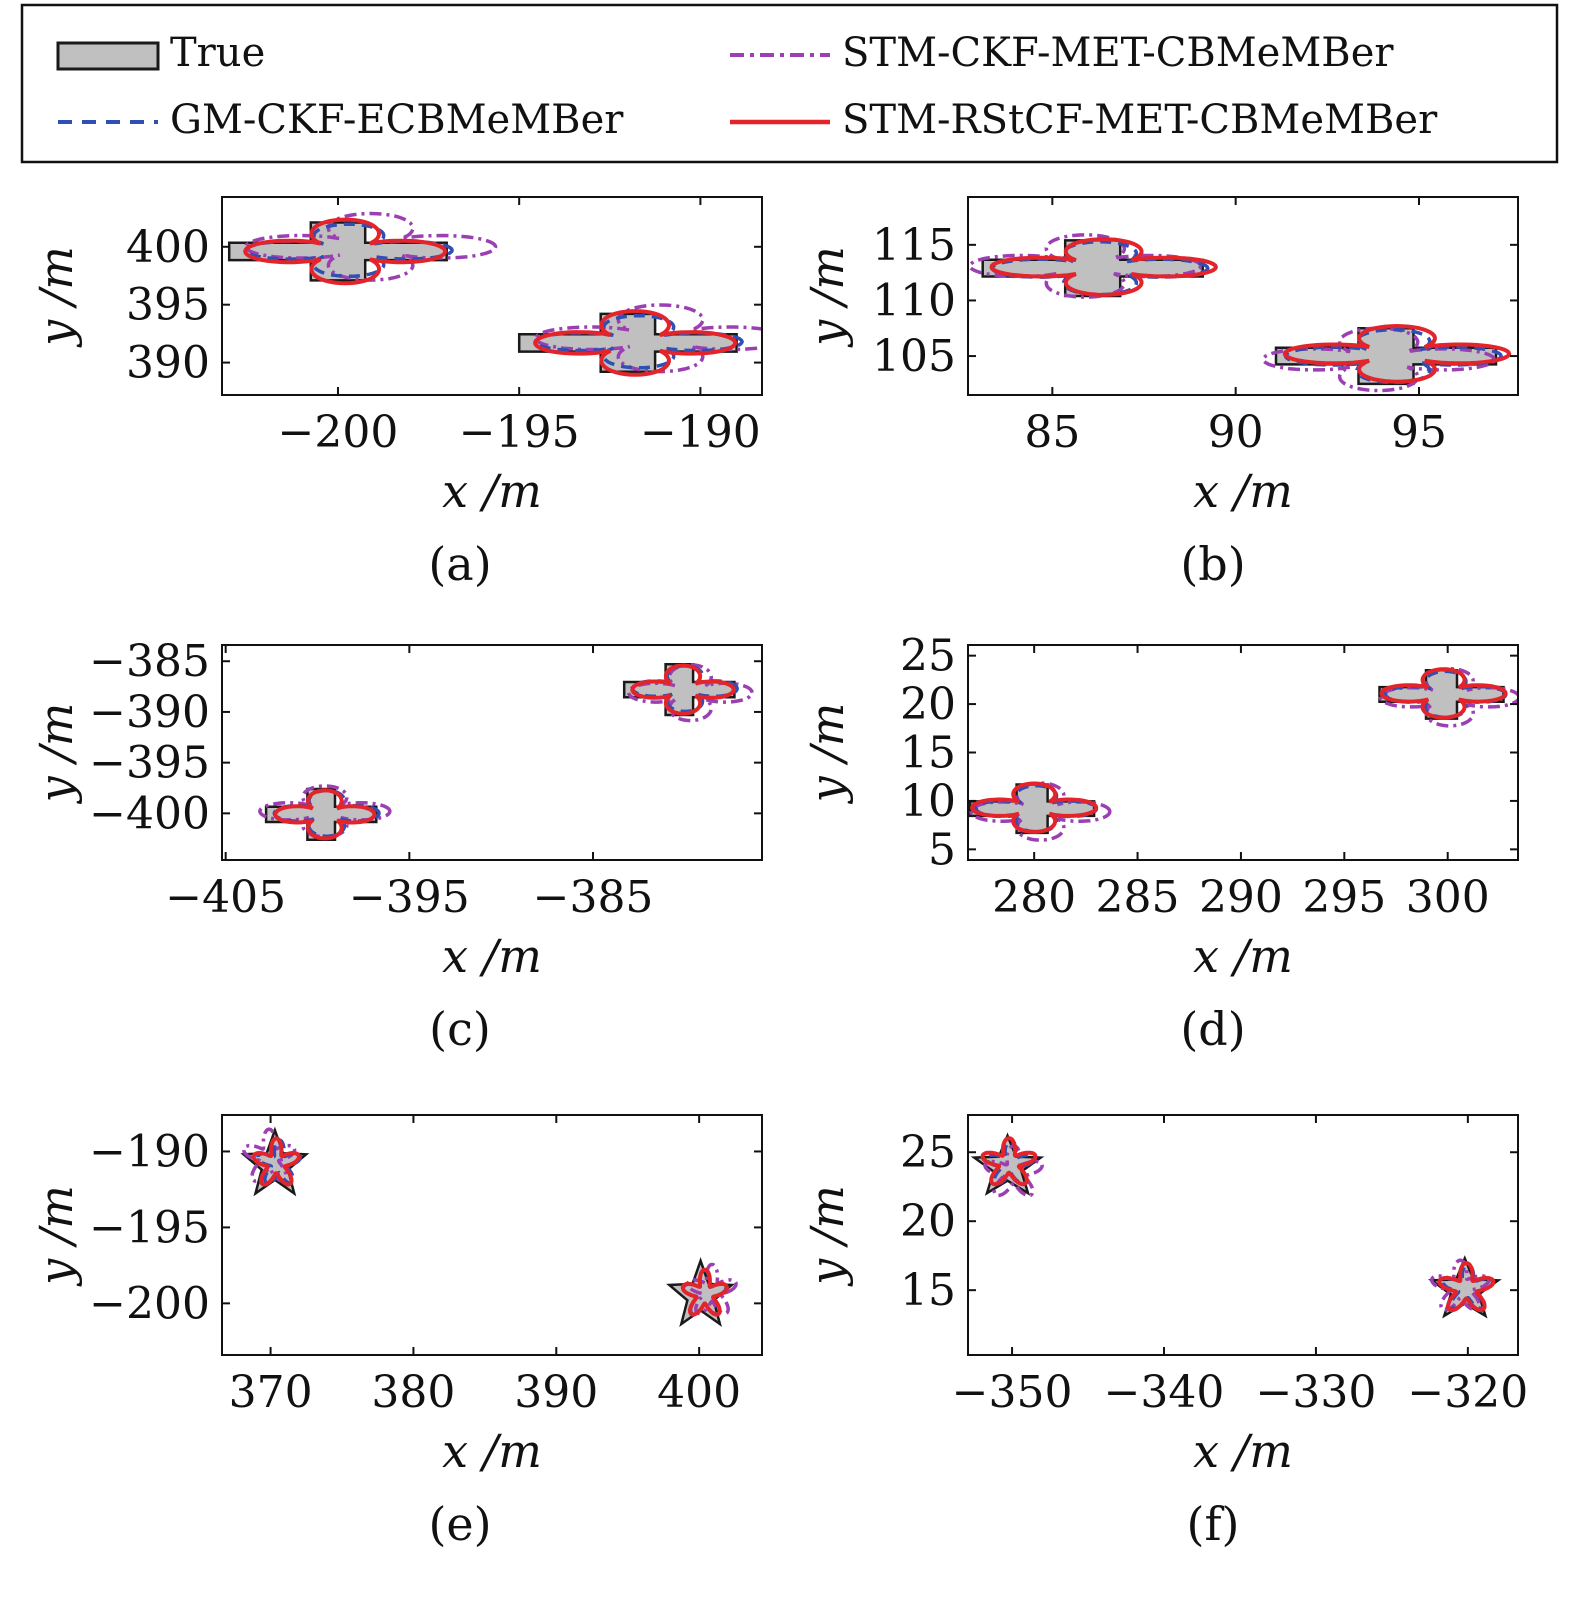 The image size is (1575, 1615). Describe the element at coordinates (149, 763) in the screenshot. I see `y-tick-label: −395` at that location.